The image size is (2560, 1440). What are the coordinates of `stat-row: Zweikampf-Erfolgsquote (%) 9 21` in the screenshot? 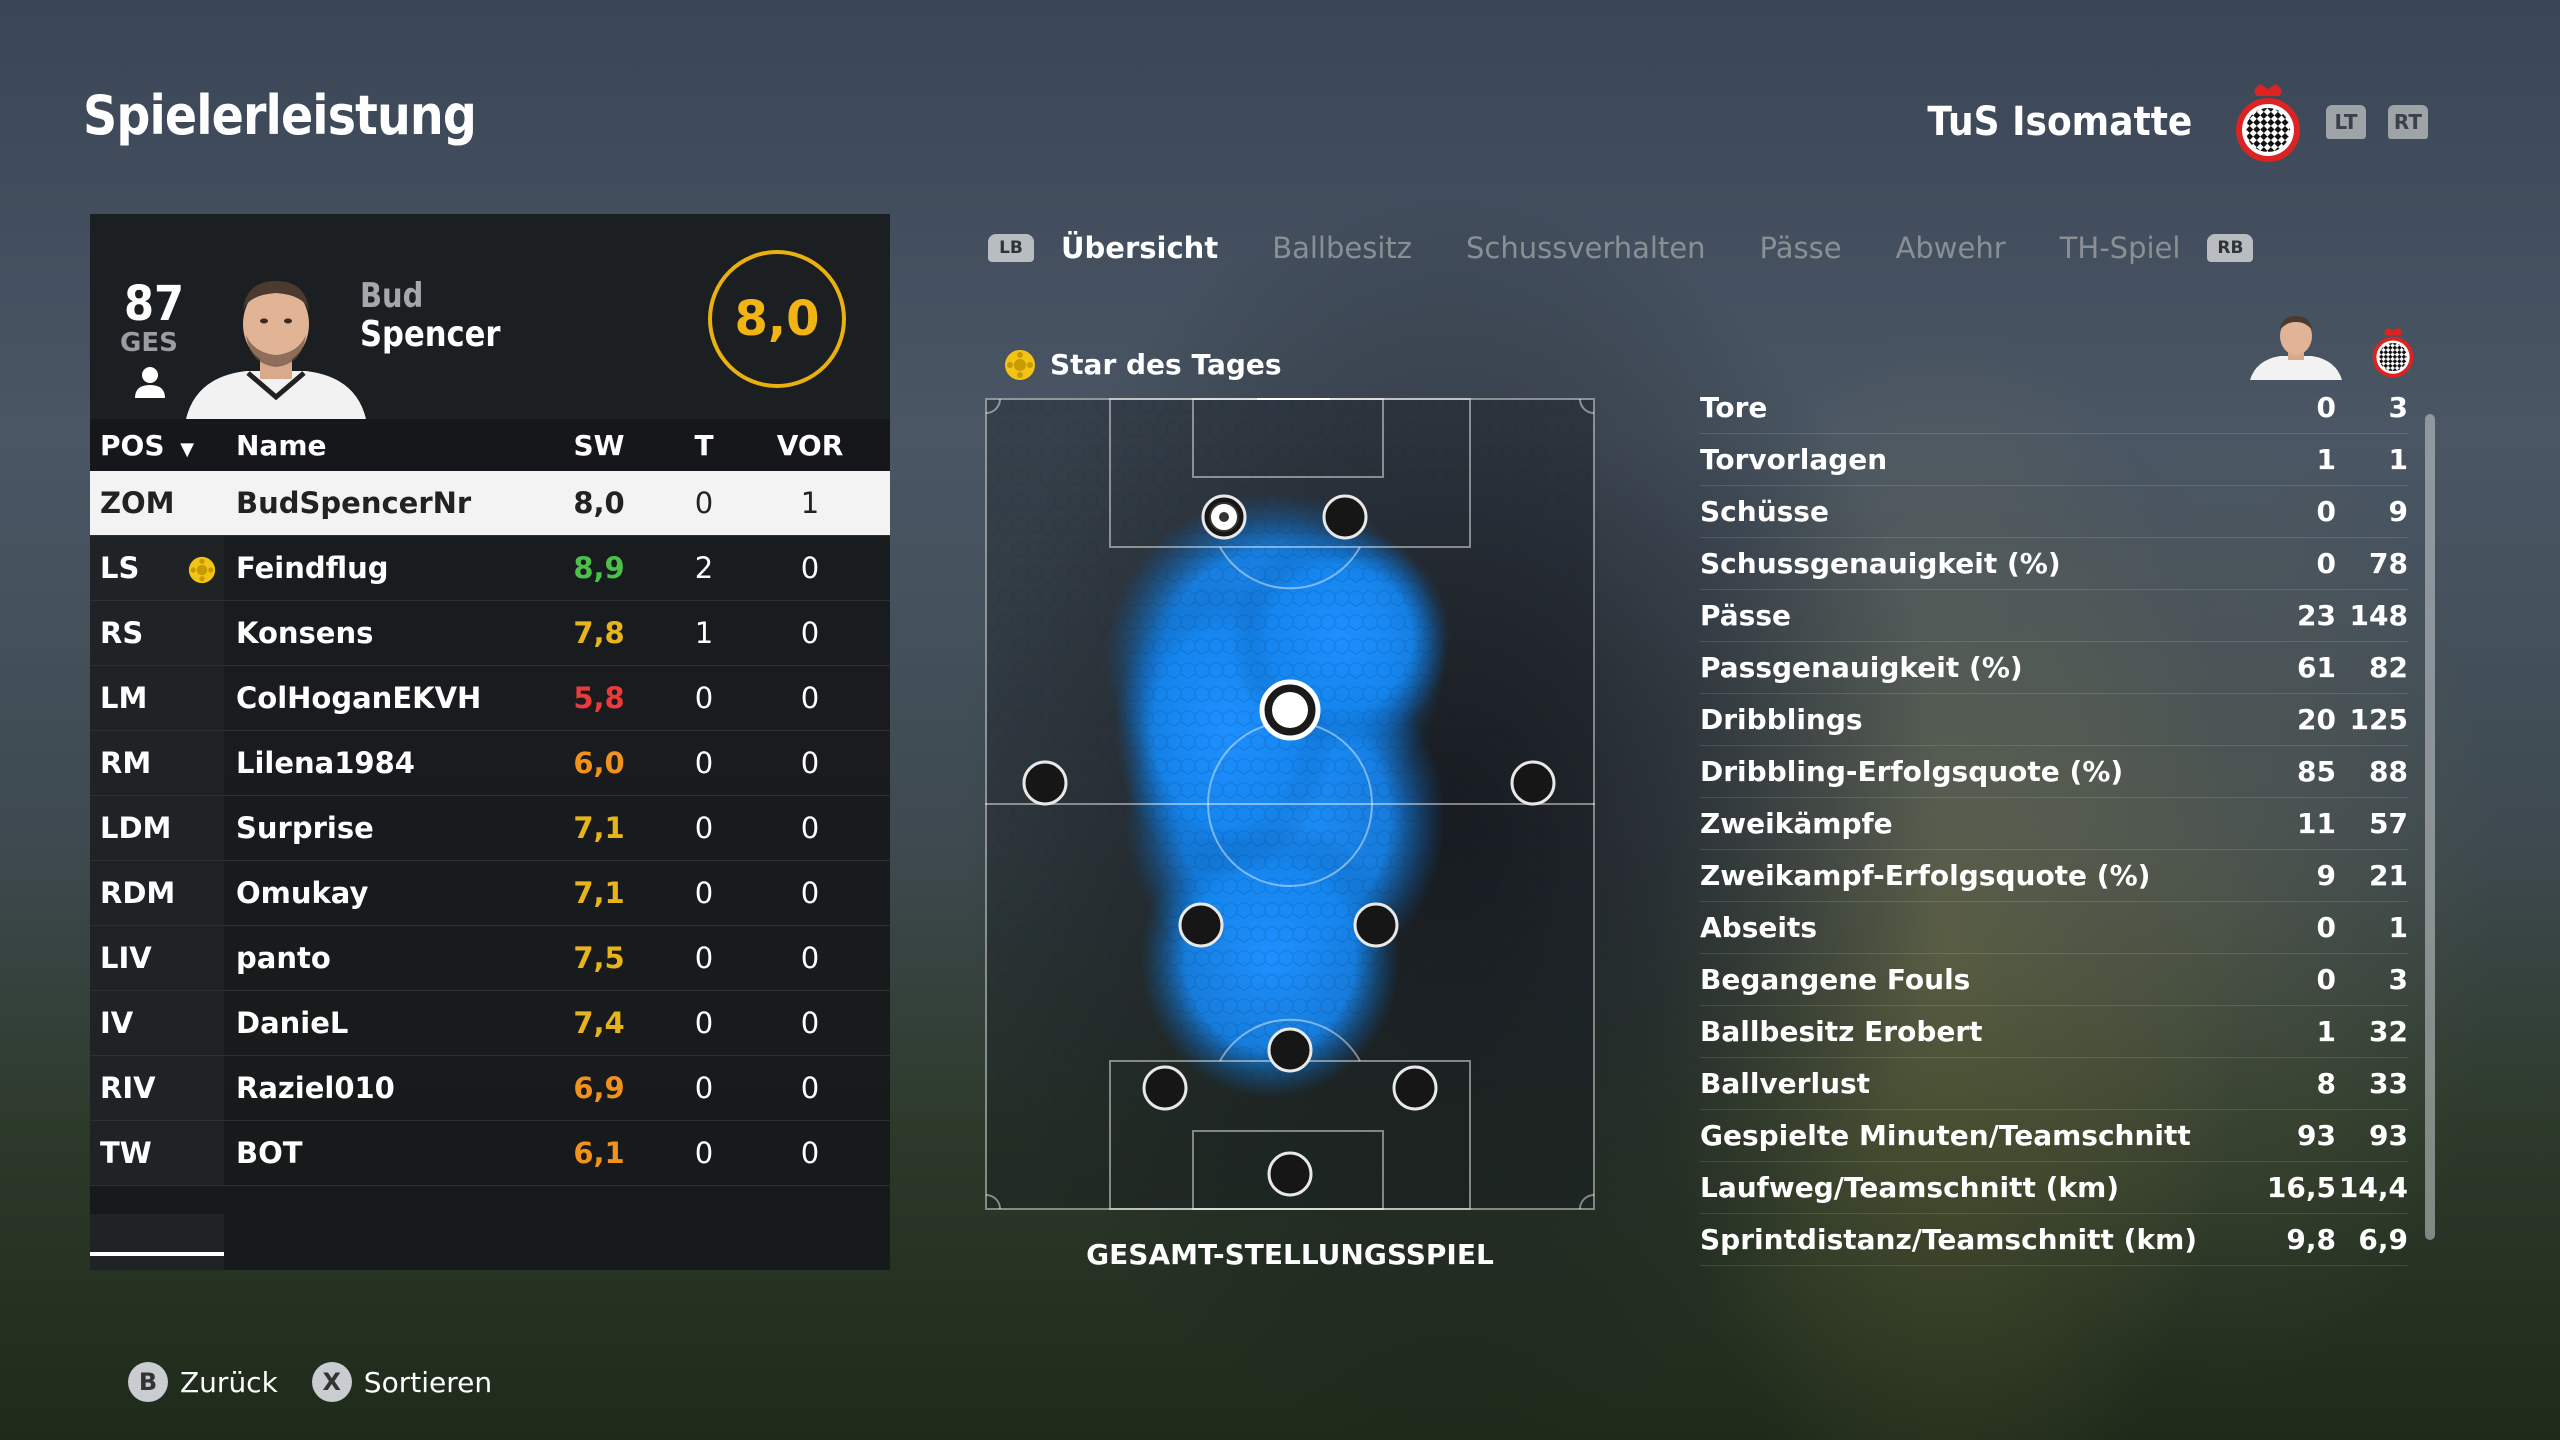 It's located at (2054, 876).